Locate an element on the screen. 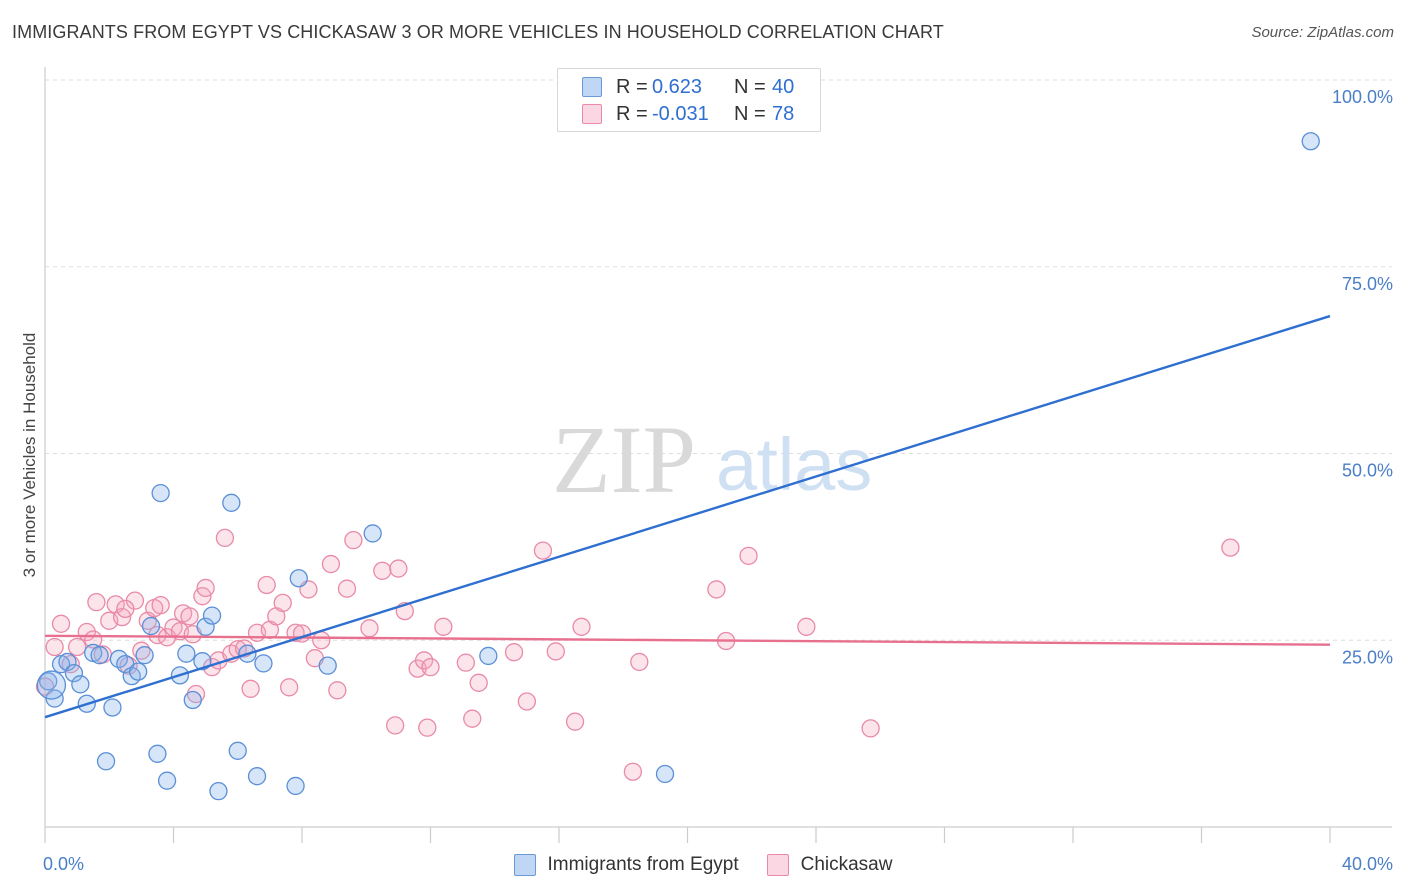 This screenshot has height=892, width=1406. chickasaw-trend-line is located at coordinates (687, 640).